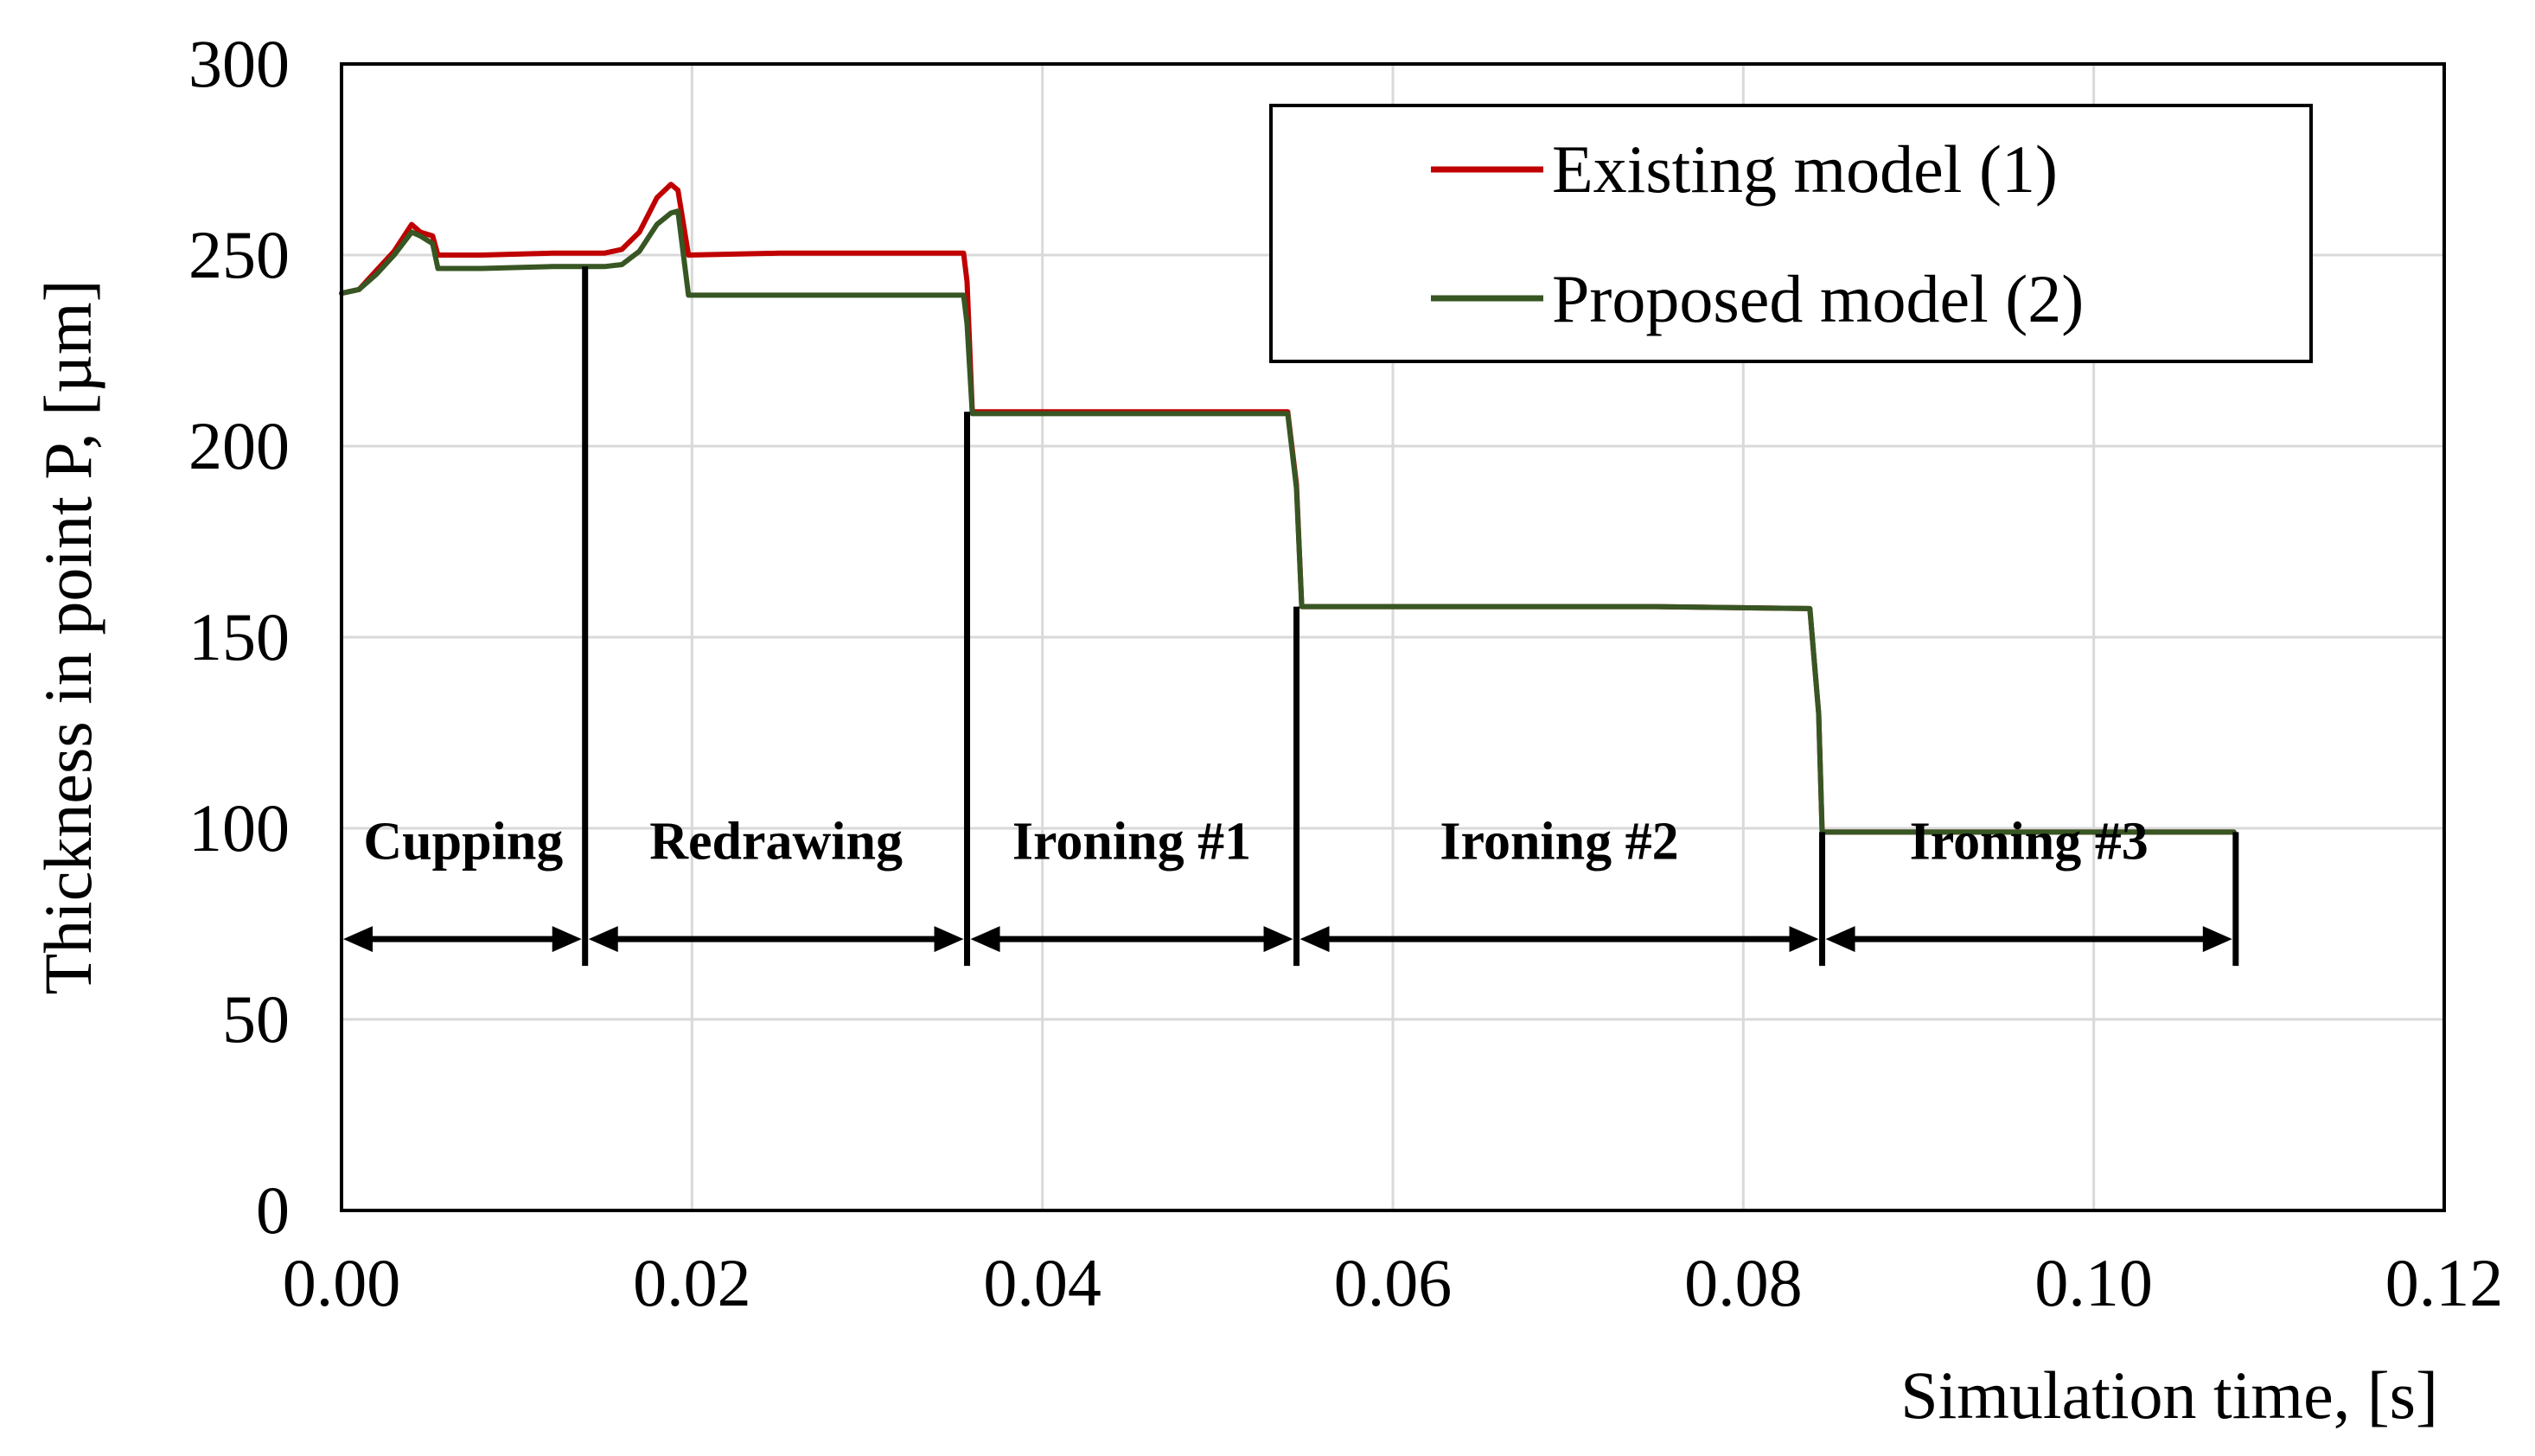 This screenshot has width=2535, height=1456. I want to click on x-tick-label: 0.04, so click(1042, 1283).